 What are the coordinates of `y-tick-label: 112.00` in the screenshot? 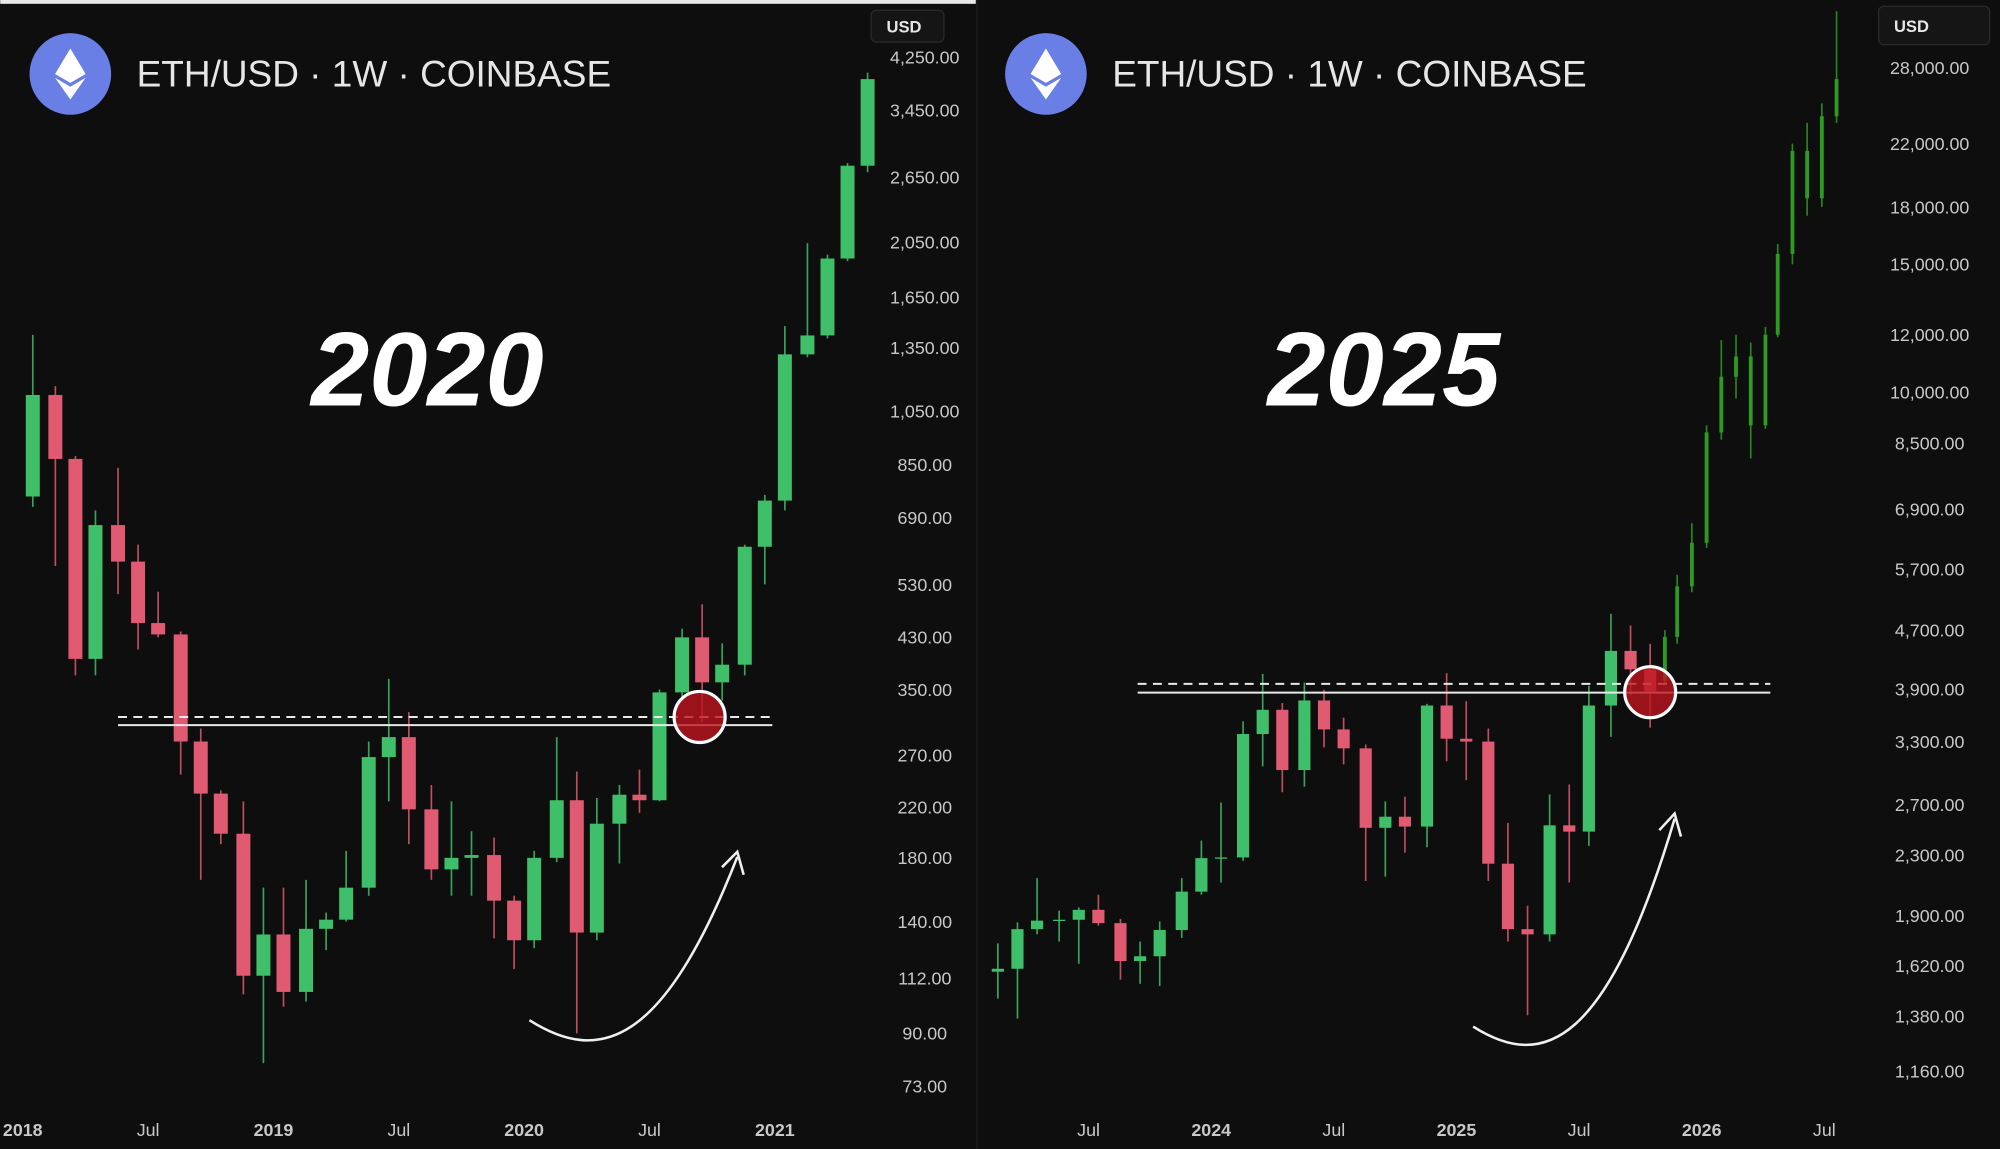 It's located at (924, 978).